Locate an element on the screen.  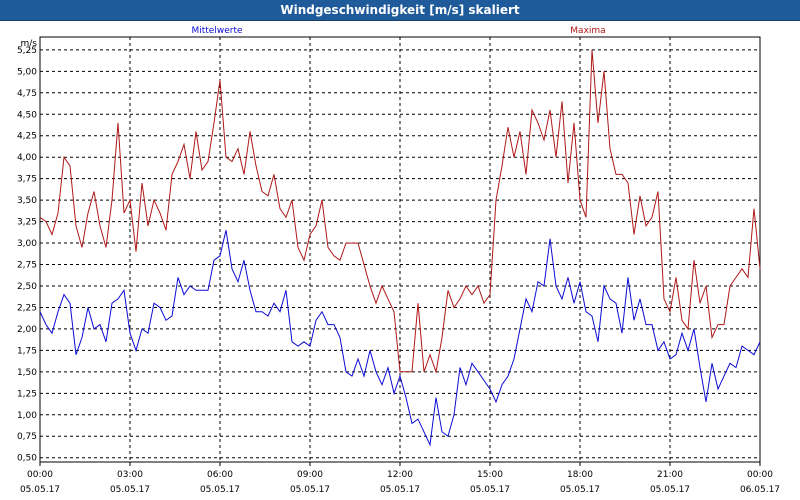
window-titlebar: Windgeschwindigkeit [m/s] skaliert is located at coordinates (400, 10).